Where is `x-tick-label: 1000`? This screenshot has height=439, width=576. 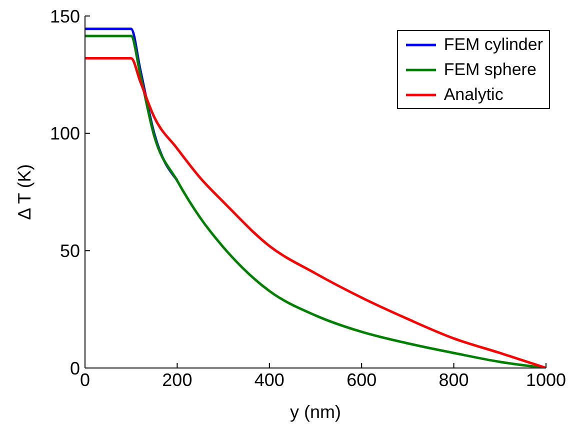
x-tick-label: 1000 is located at coordinates (546, 380).